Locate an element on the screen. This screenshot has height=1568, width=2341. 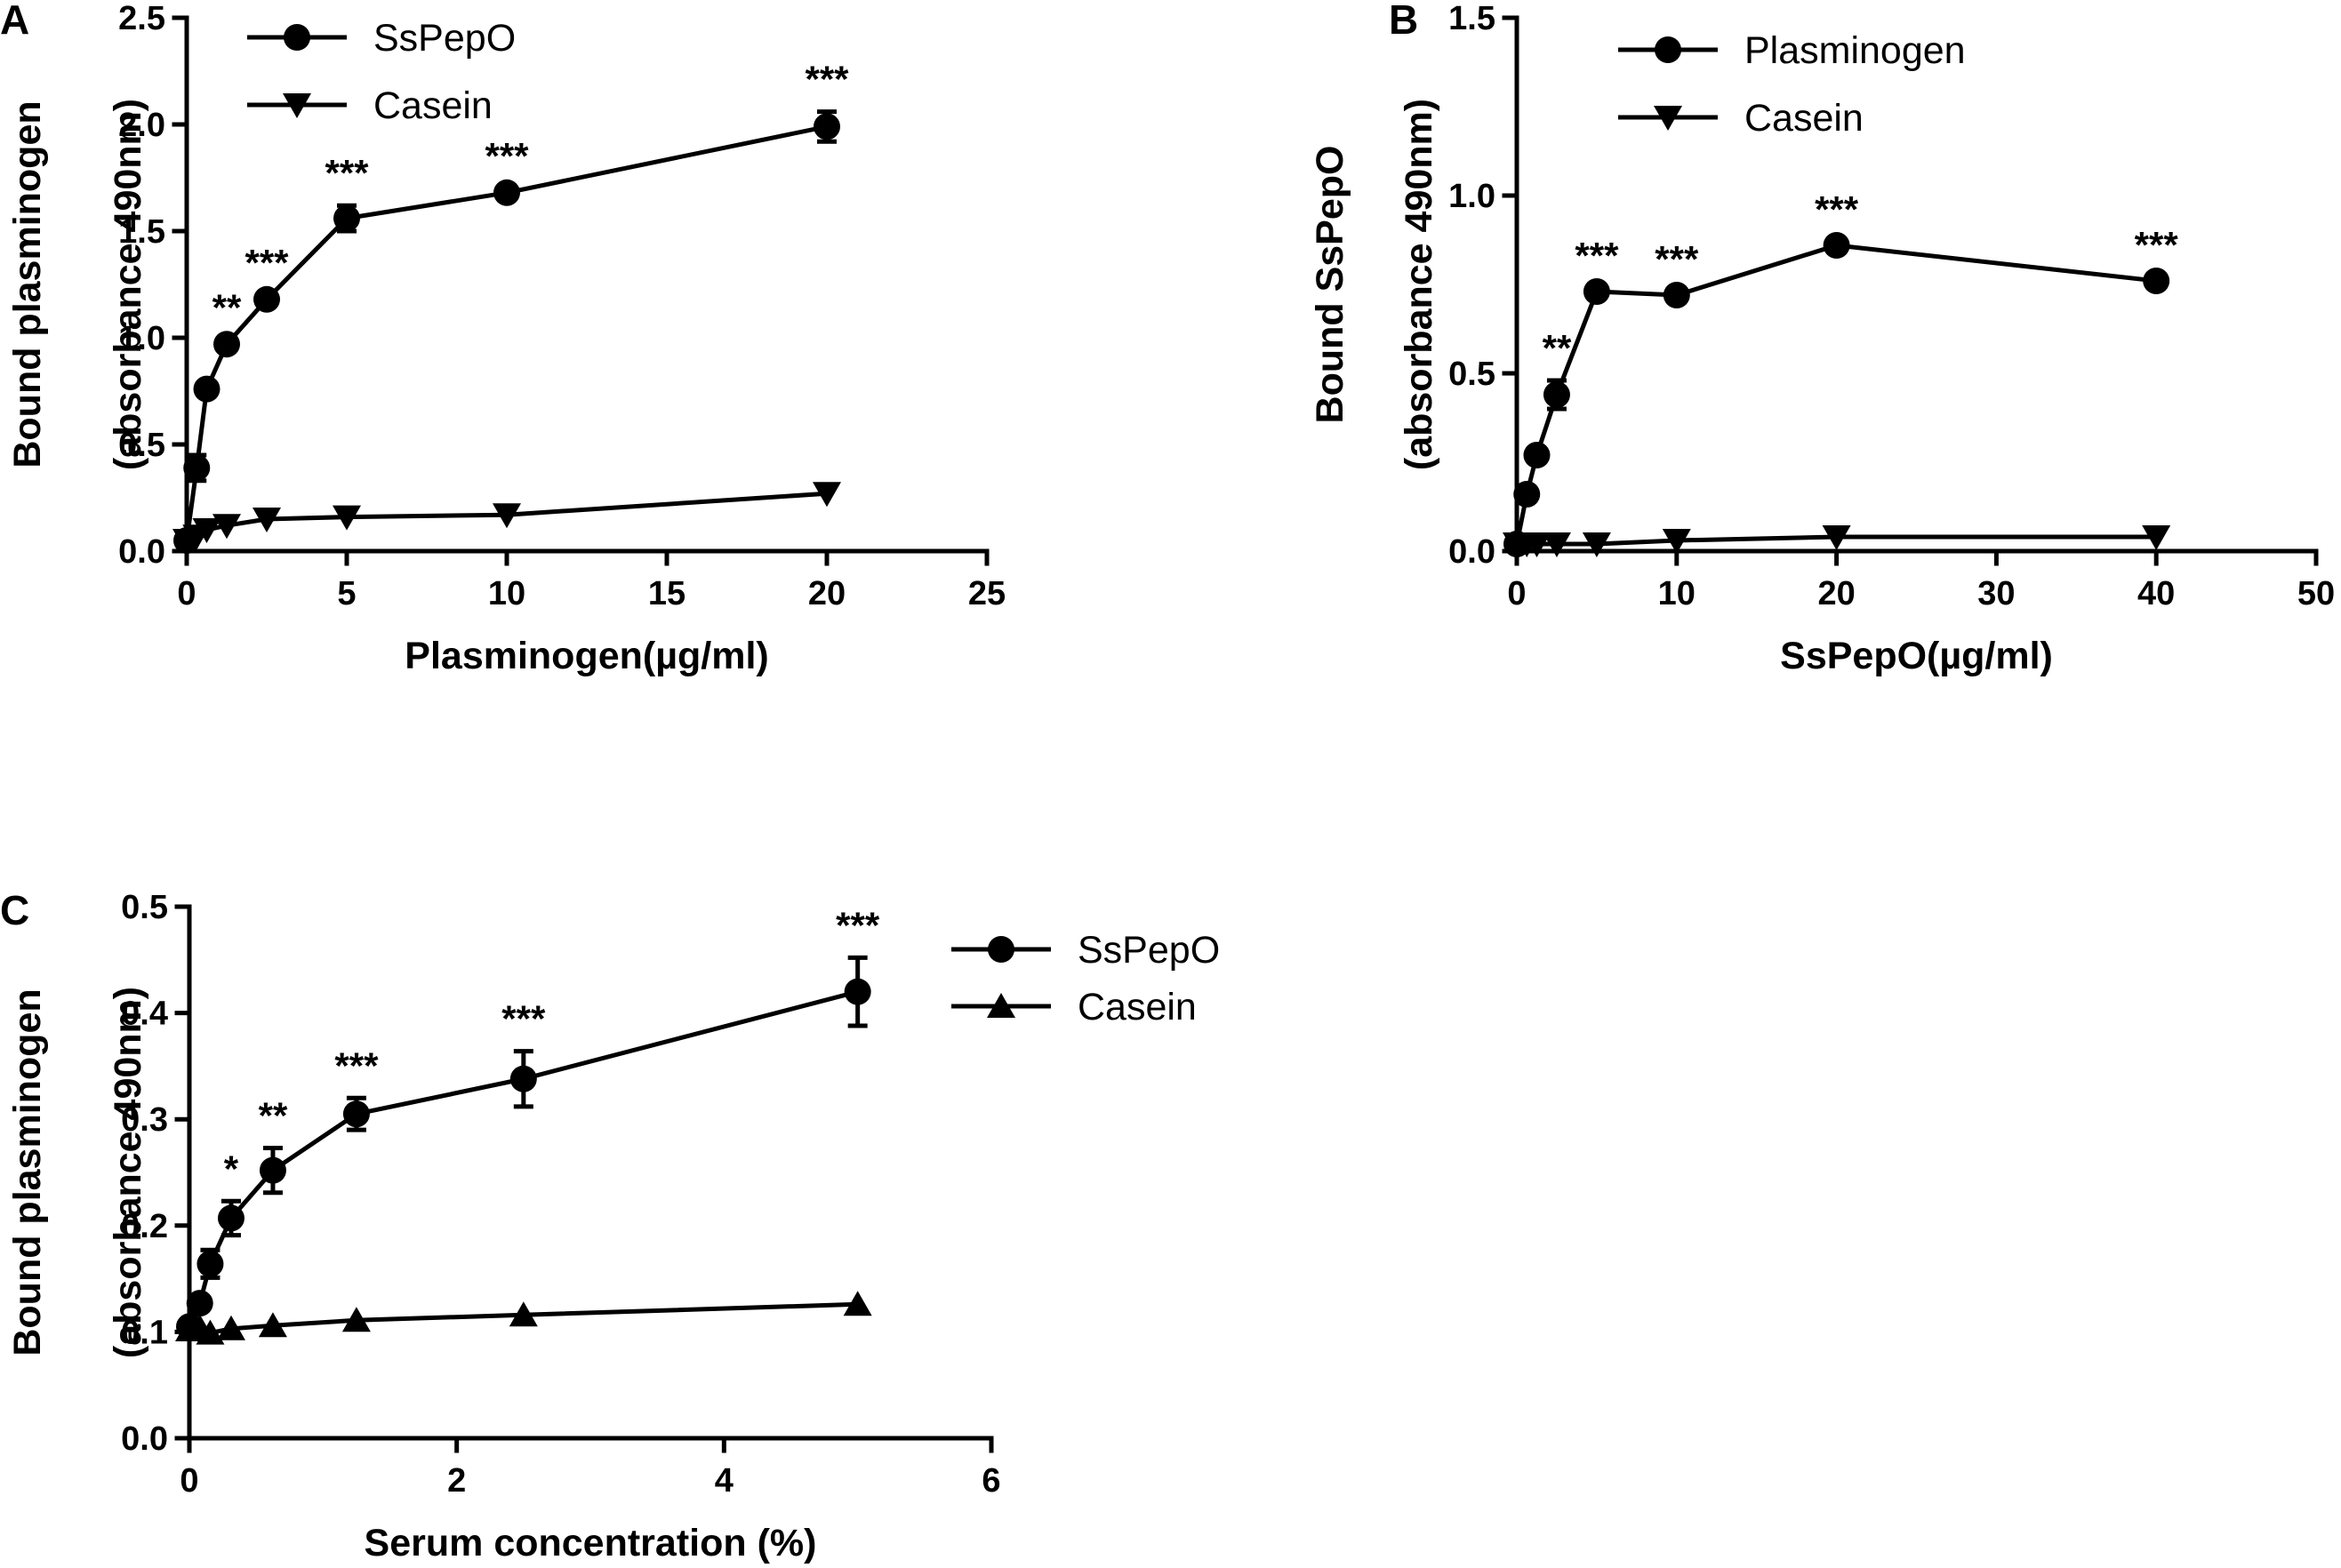
legend-label: SsPepO is located at coordinates (1149, 950).